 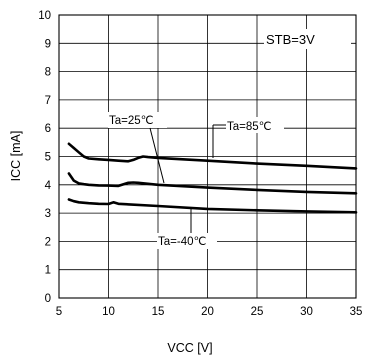 I want to click on annotation-ta-25-text: Ta=25℃, so click(x=131, y=121).